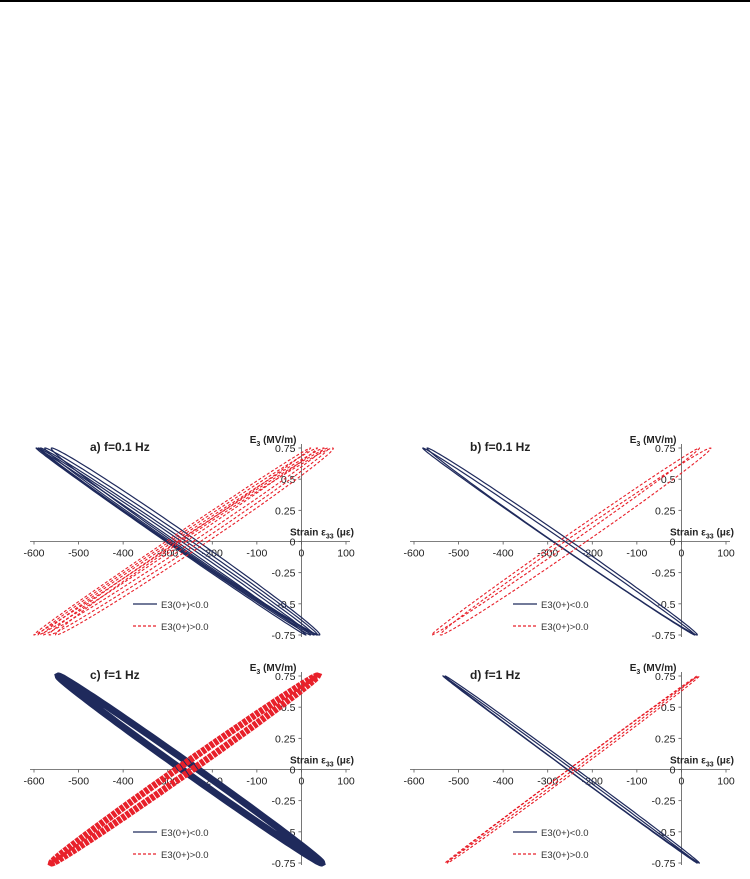  I want to click on y-tick-label: -0.5, so click(666, 605).